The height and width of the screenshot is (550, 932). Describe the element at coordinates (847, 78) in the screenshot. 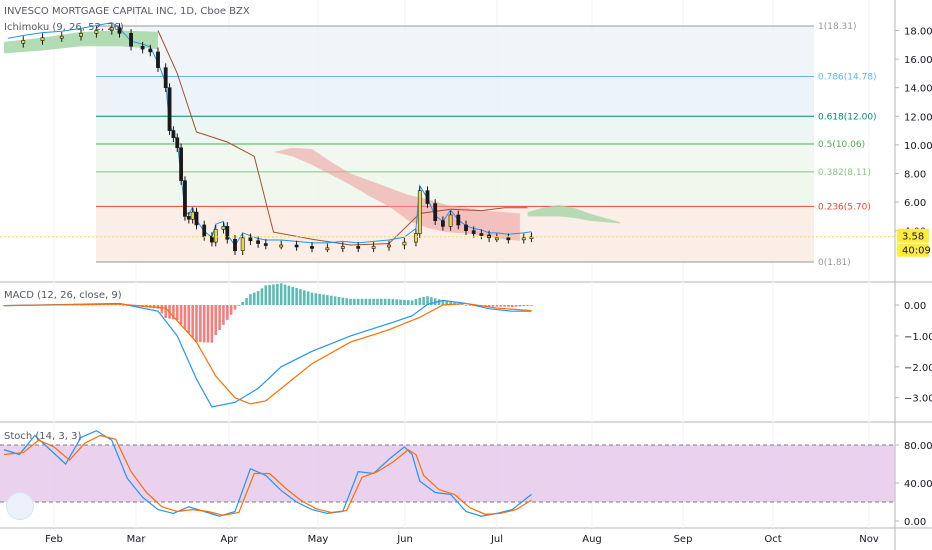

I see `fib-level-label: 0.786(14.78)` at that location.